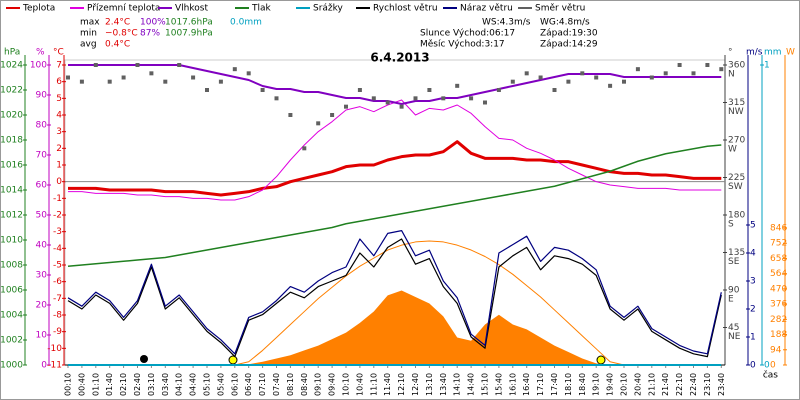  Describe the element at coordinates (248, 384) in the screenshot. I see `x-tick-label: 06:40` at that location.